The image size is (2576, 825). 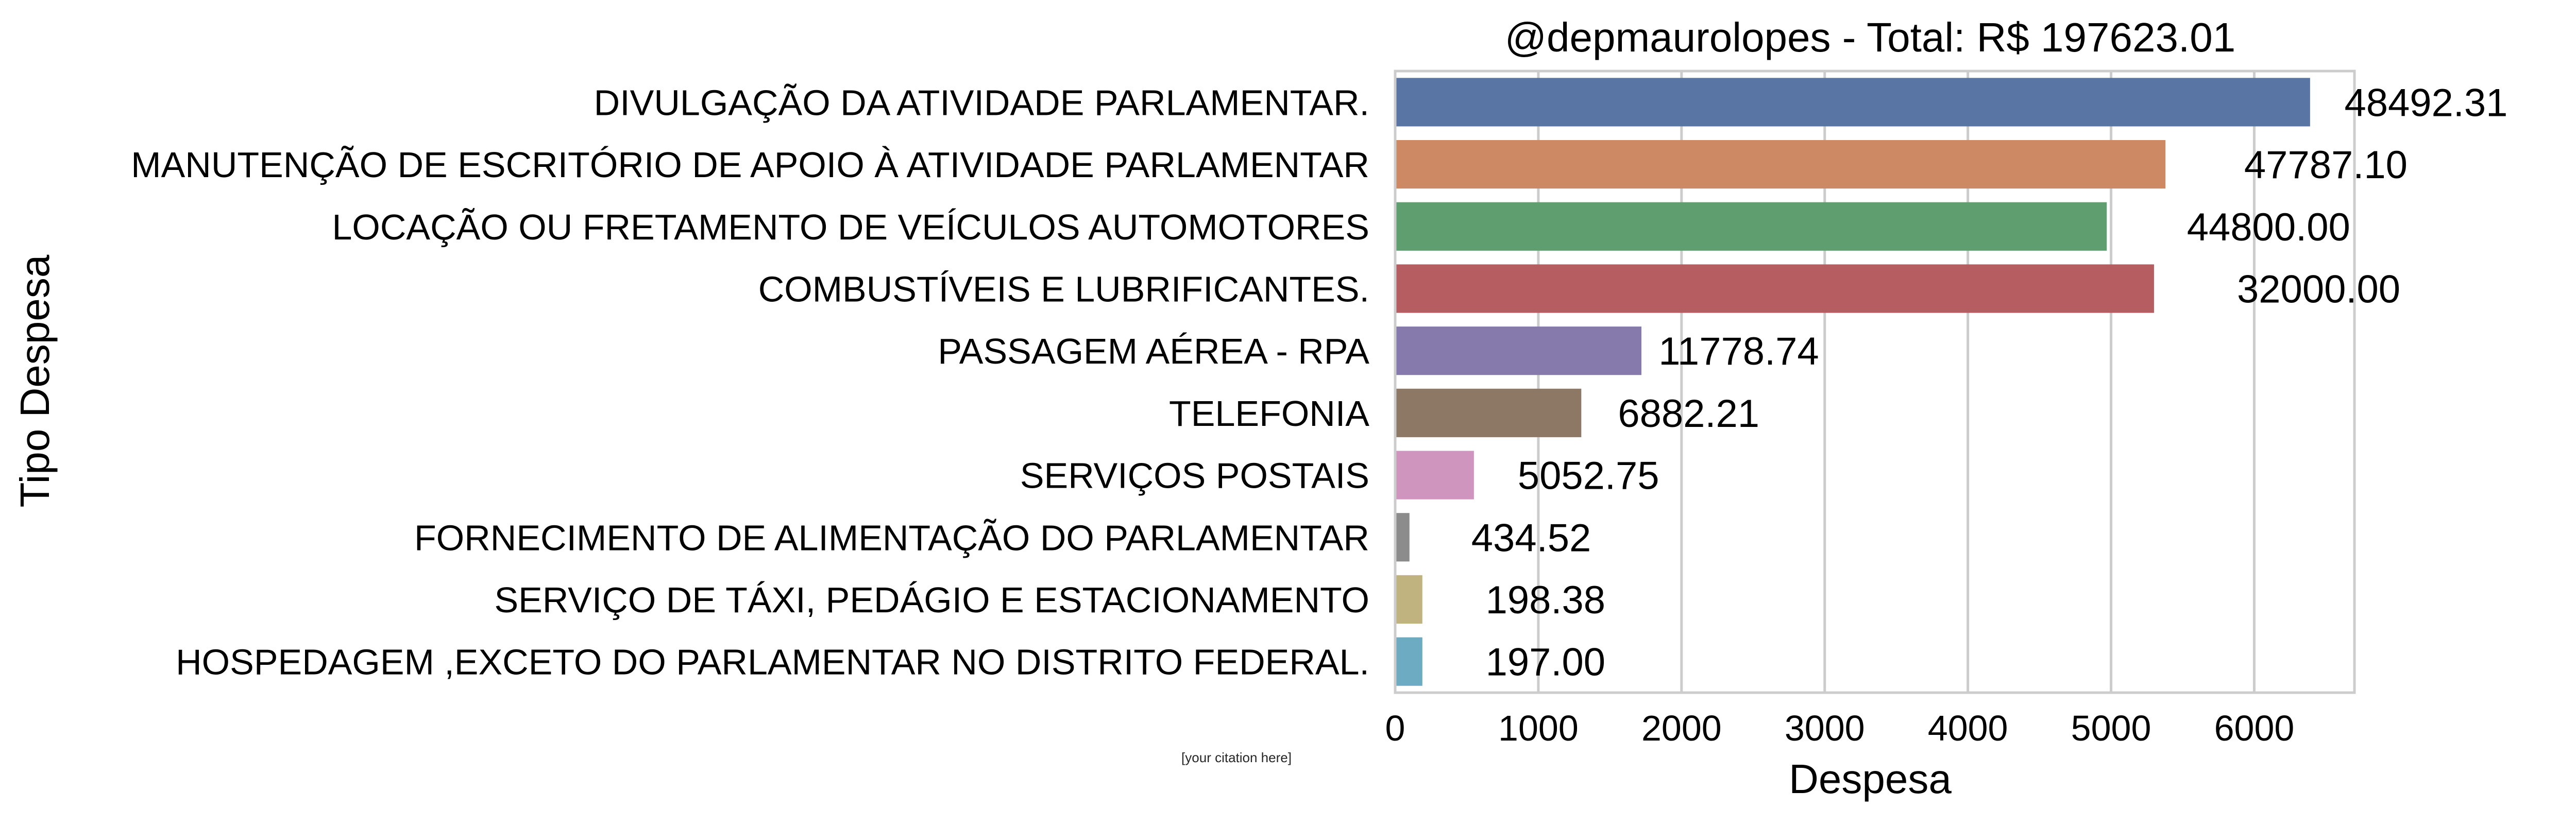 I want to click on x-tick-label: 4000, so click(x=1968, y=728).